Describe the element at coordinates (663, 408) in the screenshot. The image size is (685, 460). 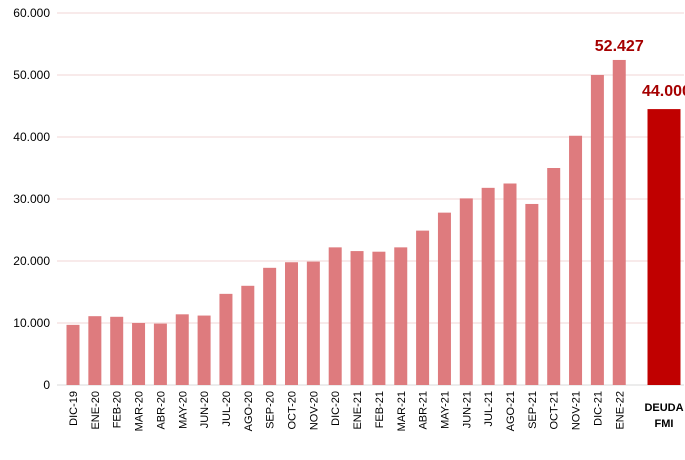
I see `x-tick-label-highlight-line1: DEUDA` at that location.